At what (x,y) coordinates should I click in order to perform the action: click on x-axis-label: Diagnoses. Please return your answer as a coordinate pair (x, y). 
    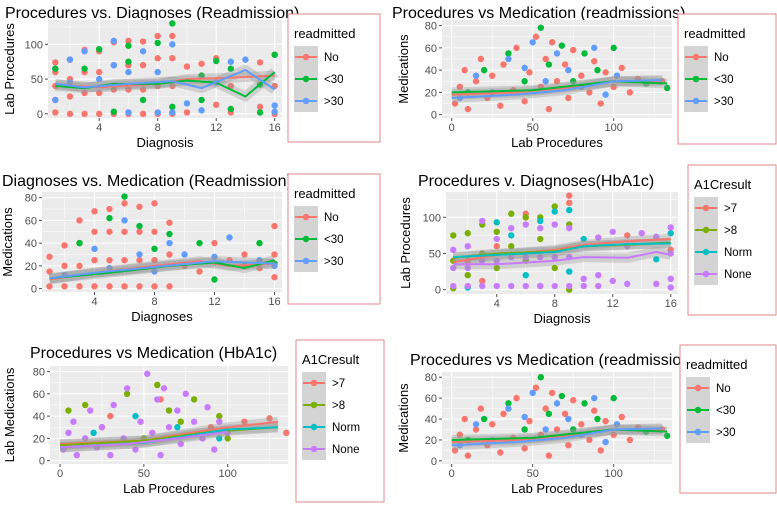
    Looking at the image, I should click on (162, 316).